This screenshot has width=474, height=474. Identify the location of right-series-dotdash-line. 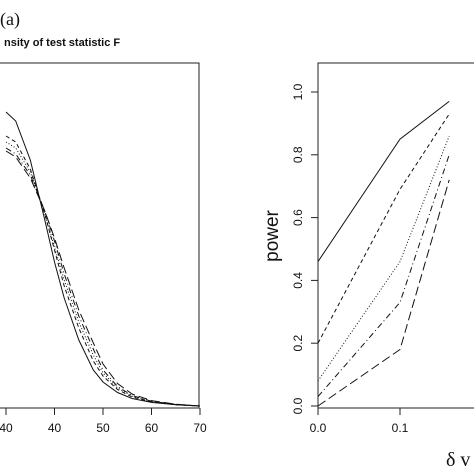
(383, 275).